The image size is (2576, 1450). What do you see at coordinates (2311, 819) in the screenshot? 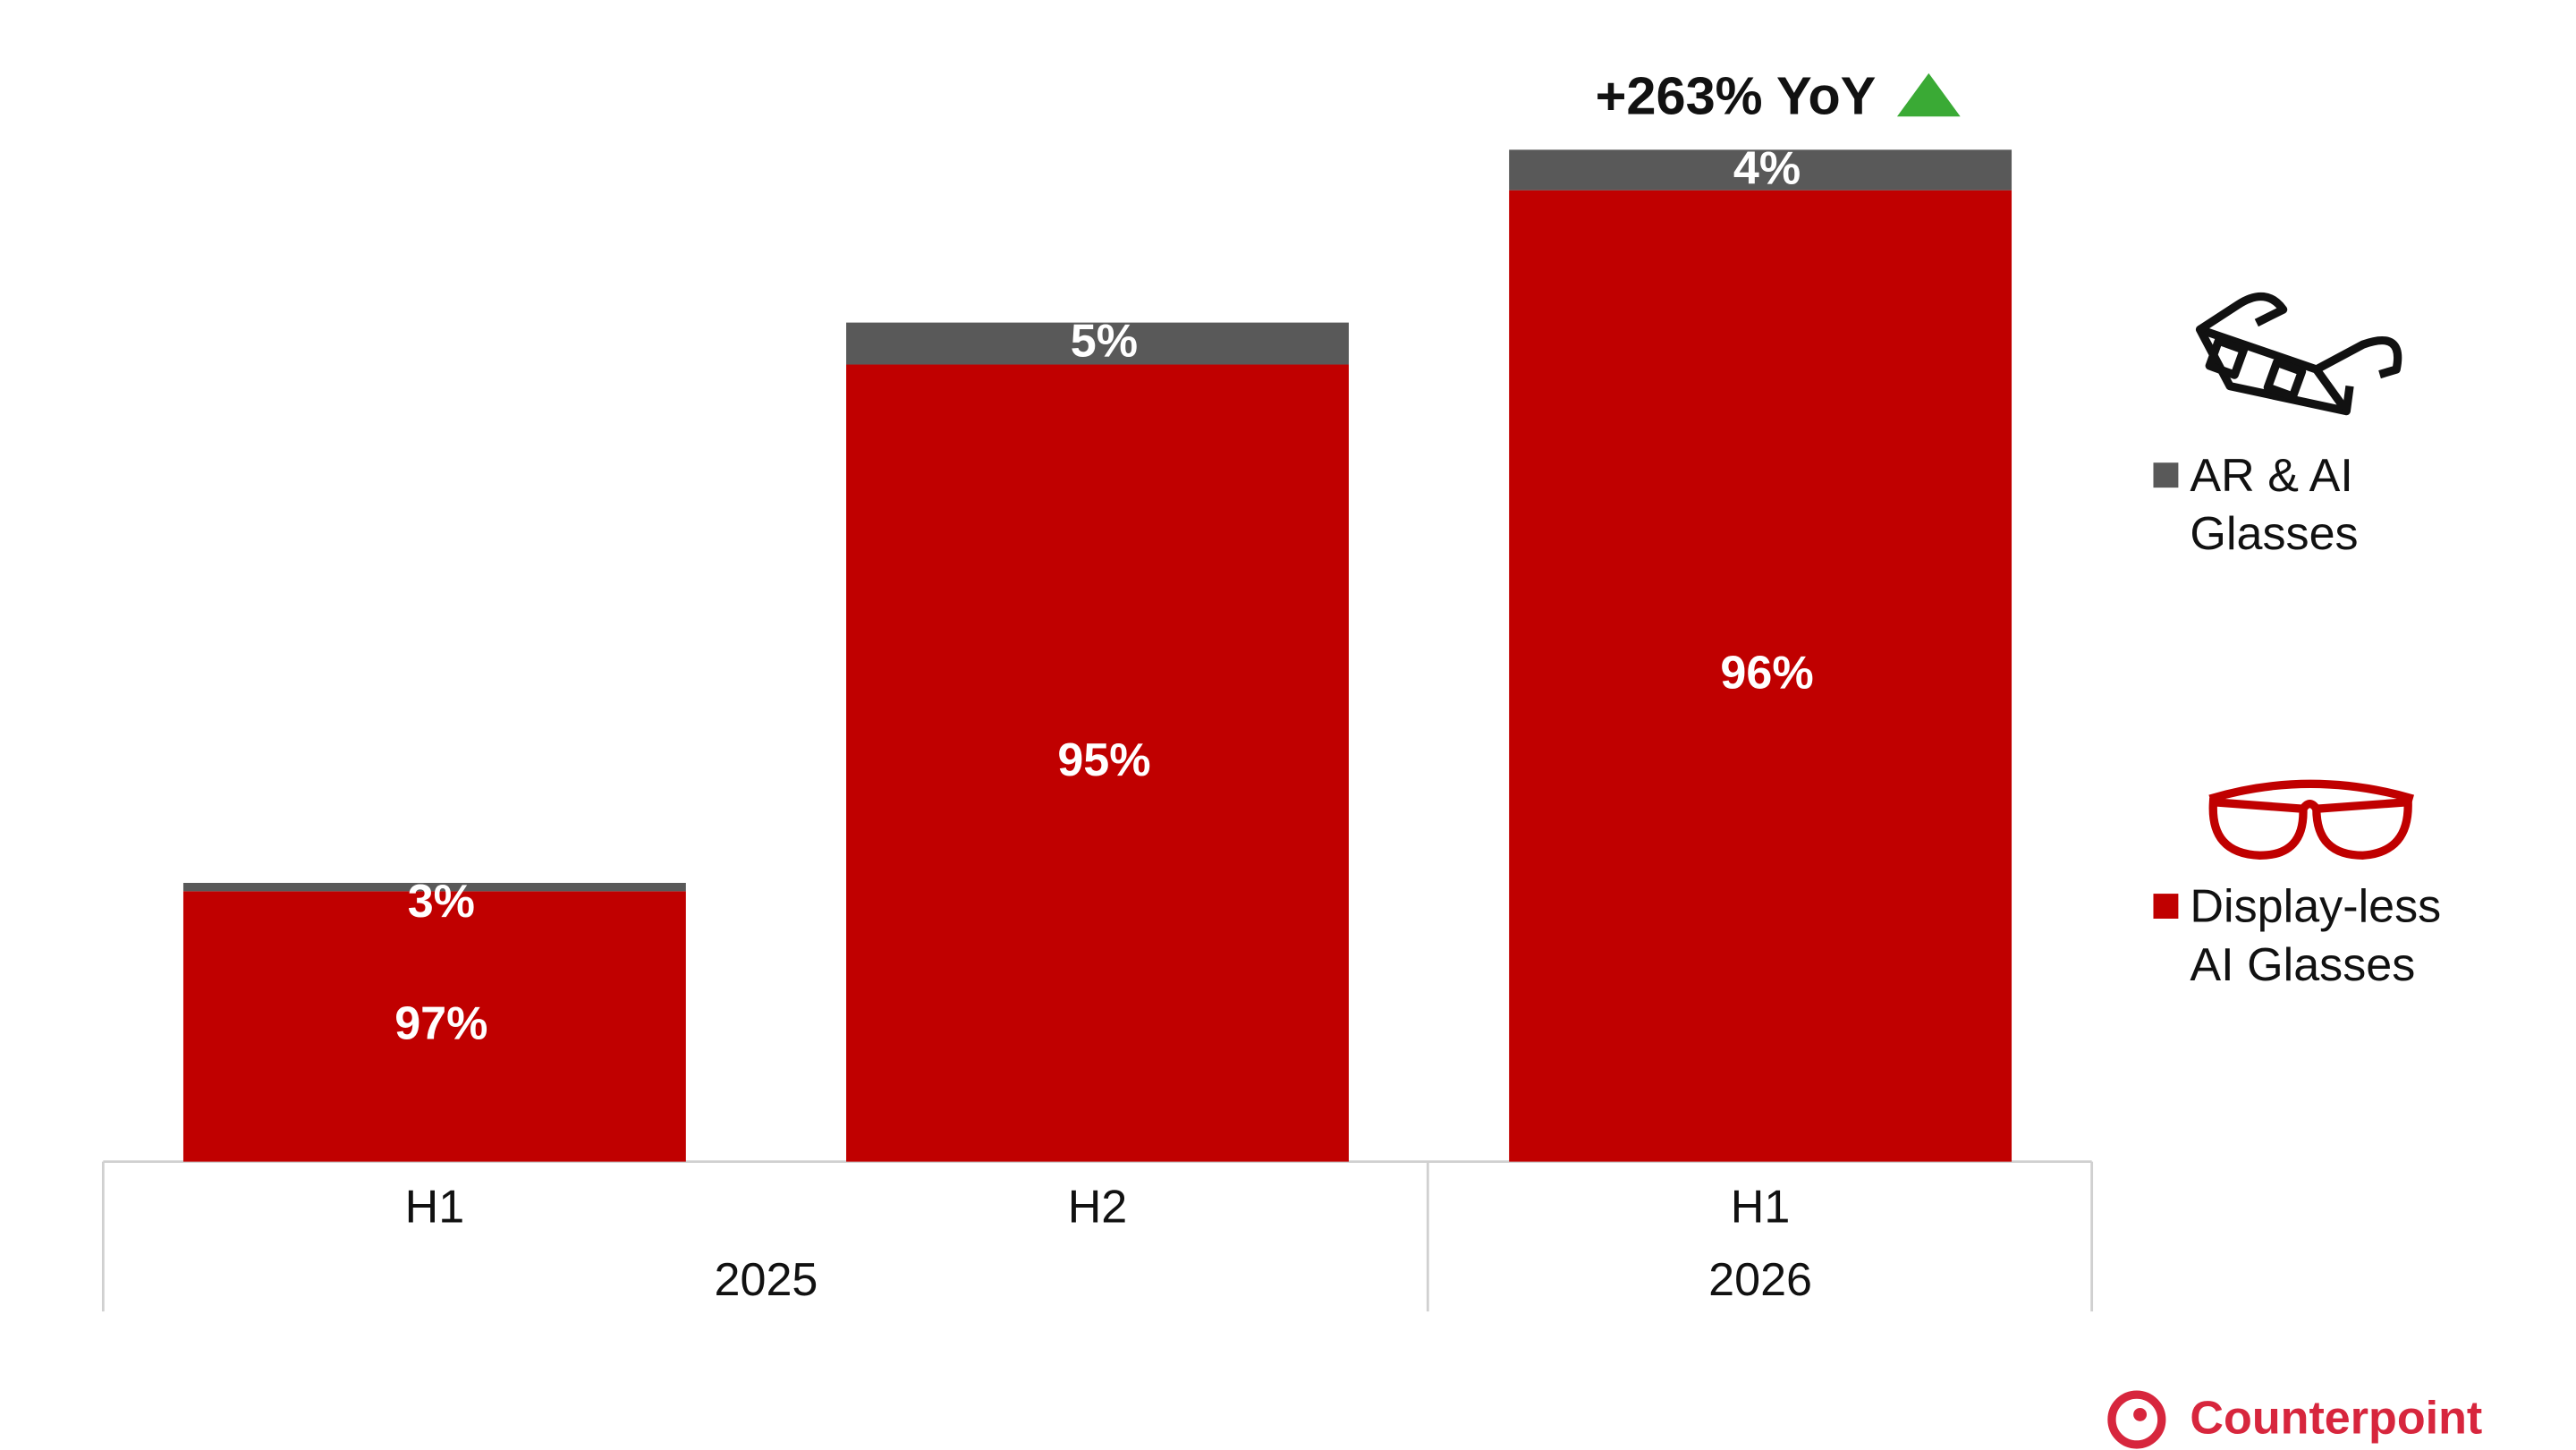
I see `display-less-glasses-icon` at bounding box center [2311, 819].